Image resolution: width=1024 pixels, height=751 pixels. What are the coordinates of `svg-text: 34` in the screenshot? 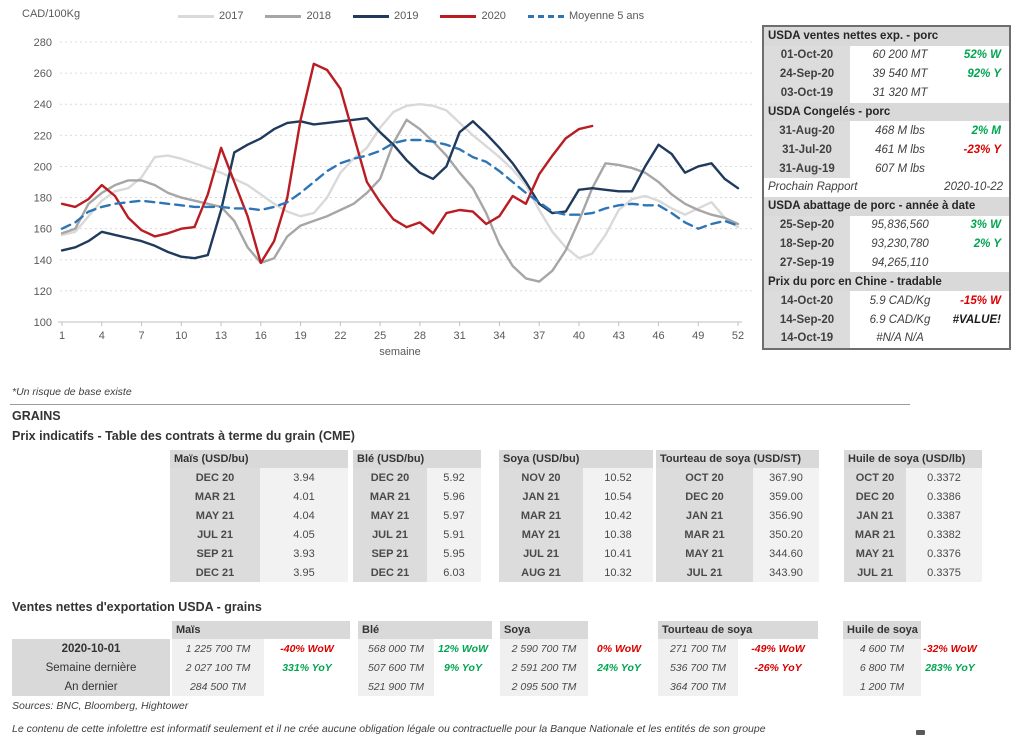 It's located at (499, 336).